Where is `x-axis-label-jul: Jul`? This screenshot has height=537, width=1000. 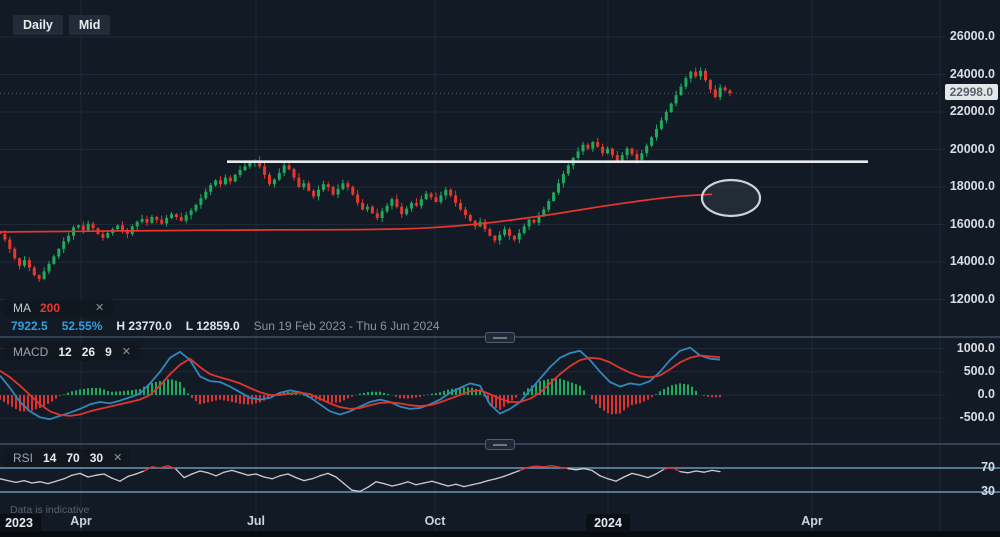
x-axis-label-jul: Jul is located at coordinates (256, 521).